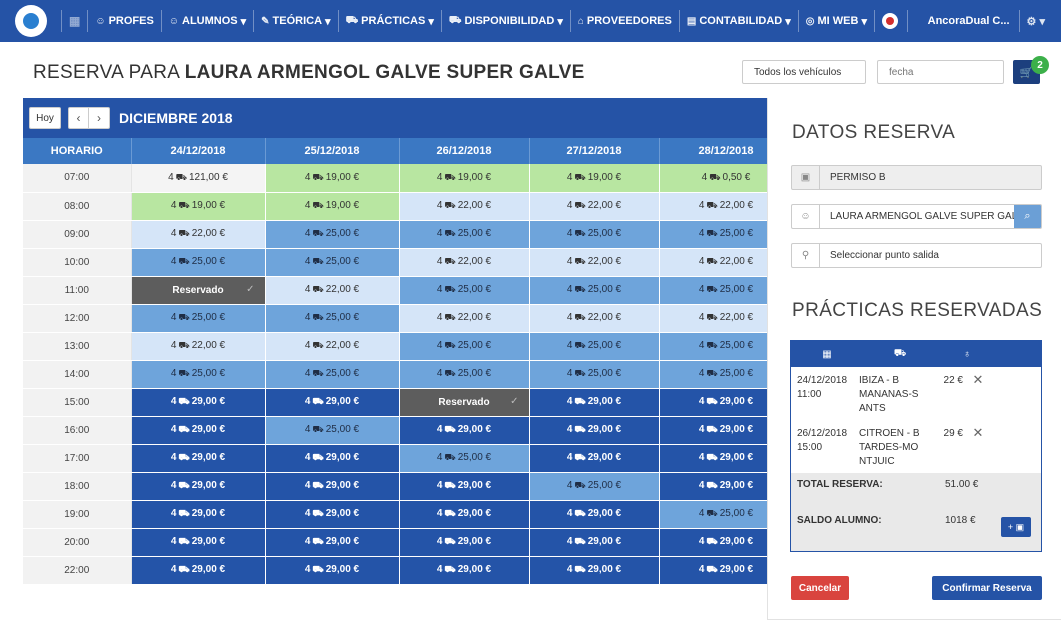 This screenshot has width=1061, height=631. I want to click on nav-item-terica: ✎ TEÓRICA ▾, so click(295, 21).